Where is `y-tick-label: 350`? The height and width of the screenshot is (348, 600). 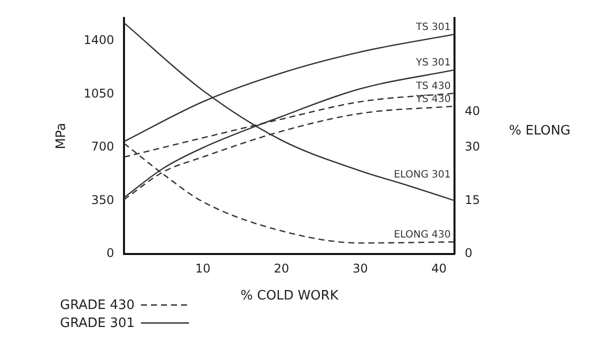 y-tick-label: 350 is located at coordinates (102, 199).